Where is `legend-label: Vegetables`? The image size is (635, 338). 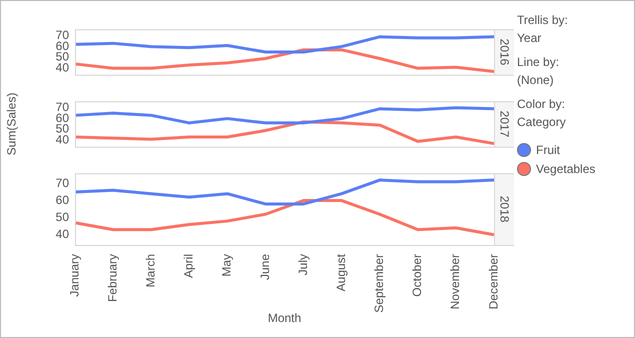
legend-label: Vegetables is located at coordinates (566, 169).